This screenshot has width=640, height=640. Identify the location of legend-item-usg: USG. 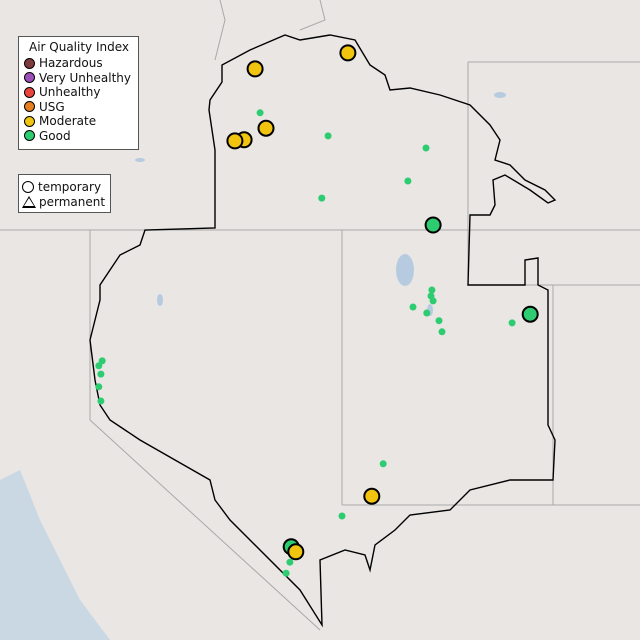
(79, 107).